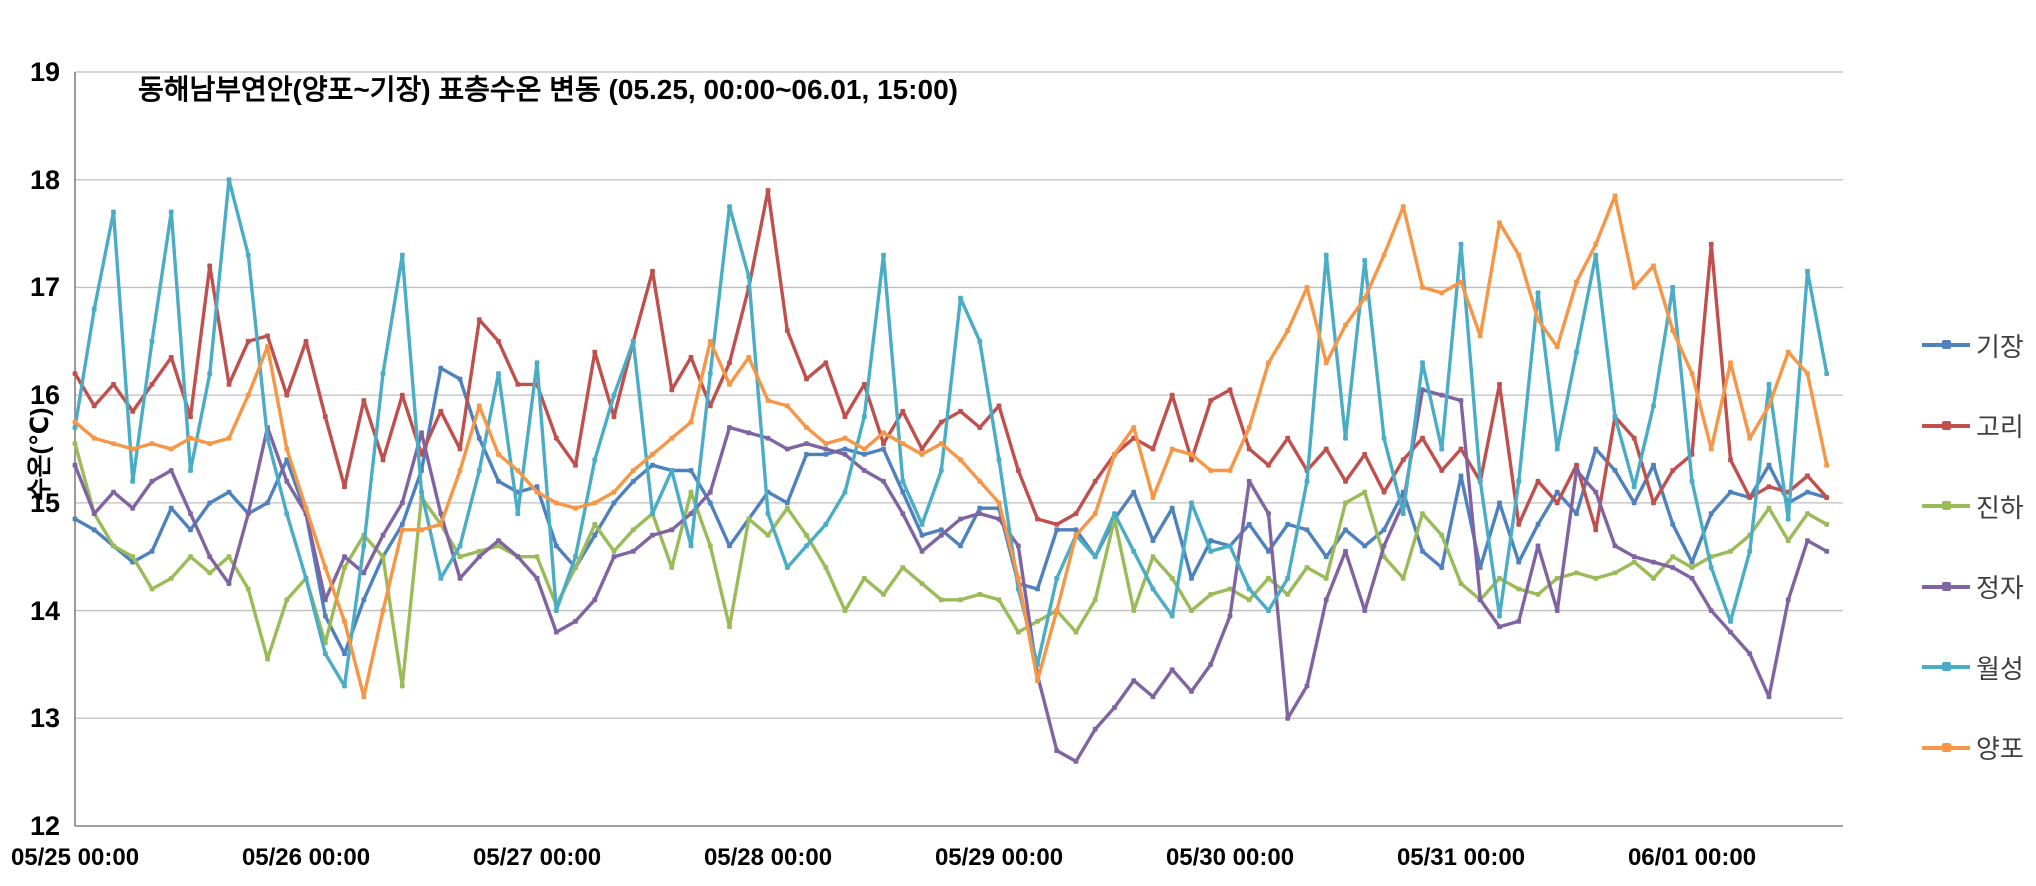 This screenshot has height=886, width=2036. I want to click on x-tick-label-1: 05/26 00:00, so click(306, 857).